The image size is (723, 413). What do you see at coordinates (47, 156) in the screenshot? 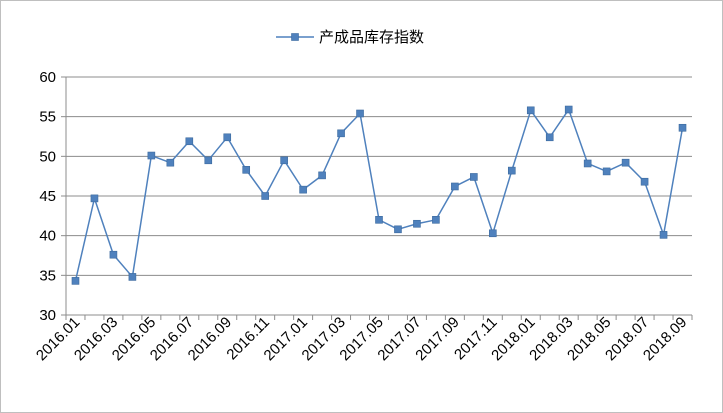
I see `y-tick-label: 50` at bounding box center [47, 156].